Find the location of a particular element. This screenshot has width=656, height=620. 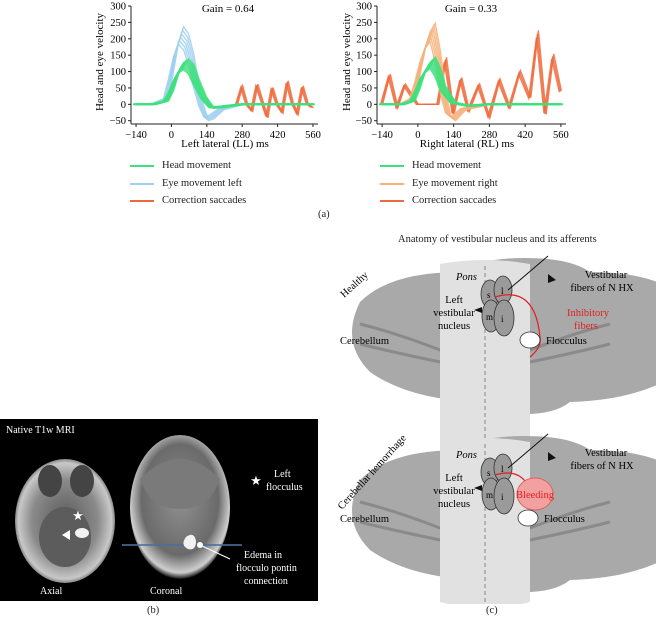

edema-line2: flocculo pontin is located at coordinates (266, 568).